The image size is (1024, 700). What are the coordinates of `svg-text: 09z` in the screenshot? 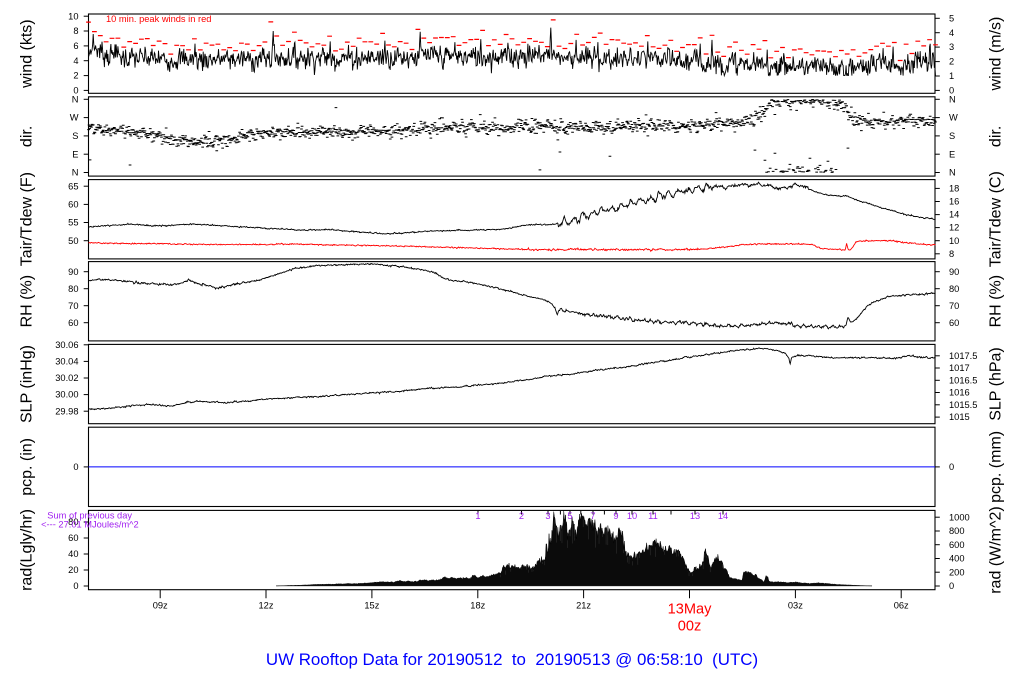 It's located at (160, 606).